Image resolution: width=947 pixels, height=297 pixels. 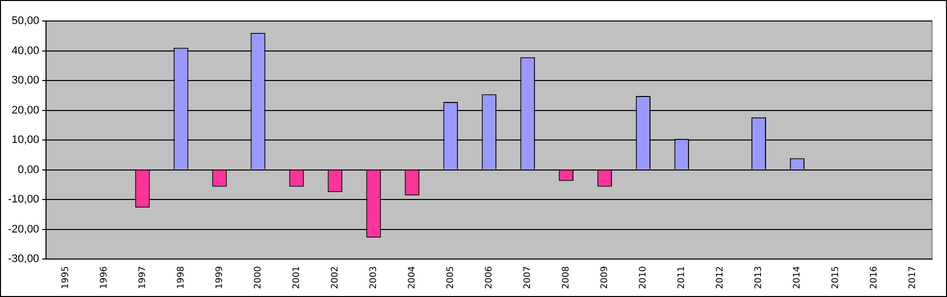 I want to click on x-tick-label: 2015, so click(x=836, y=277).